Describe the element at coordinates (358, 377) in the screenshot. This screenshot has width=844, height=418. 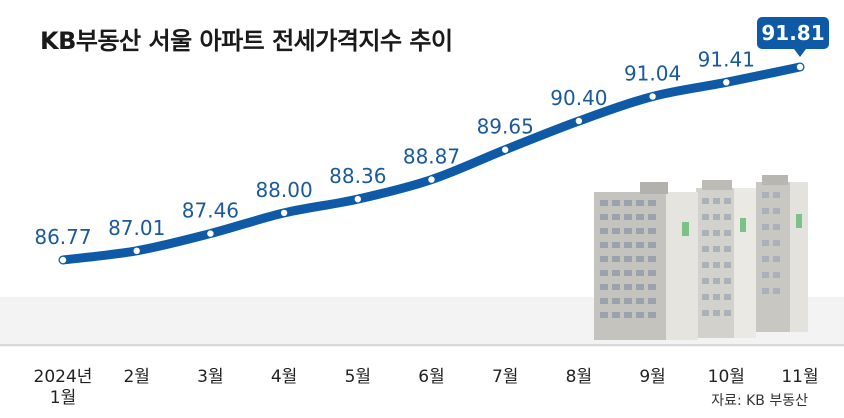
I see `x-tick-label: 5월` at that location.